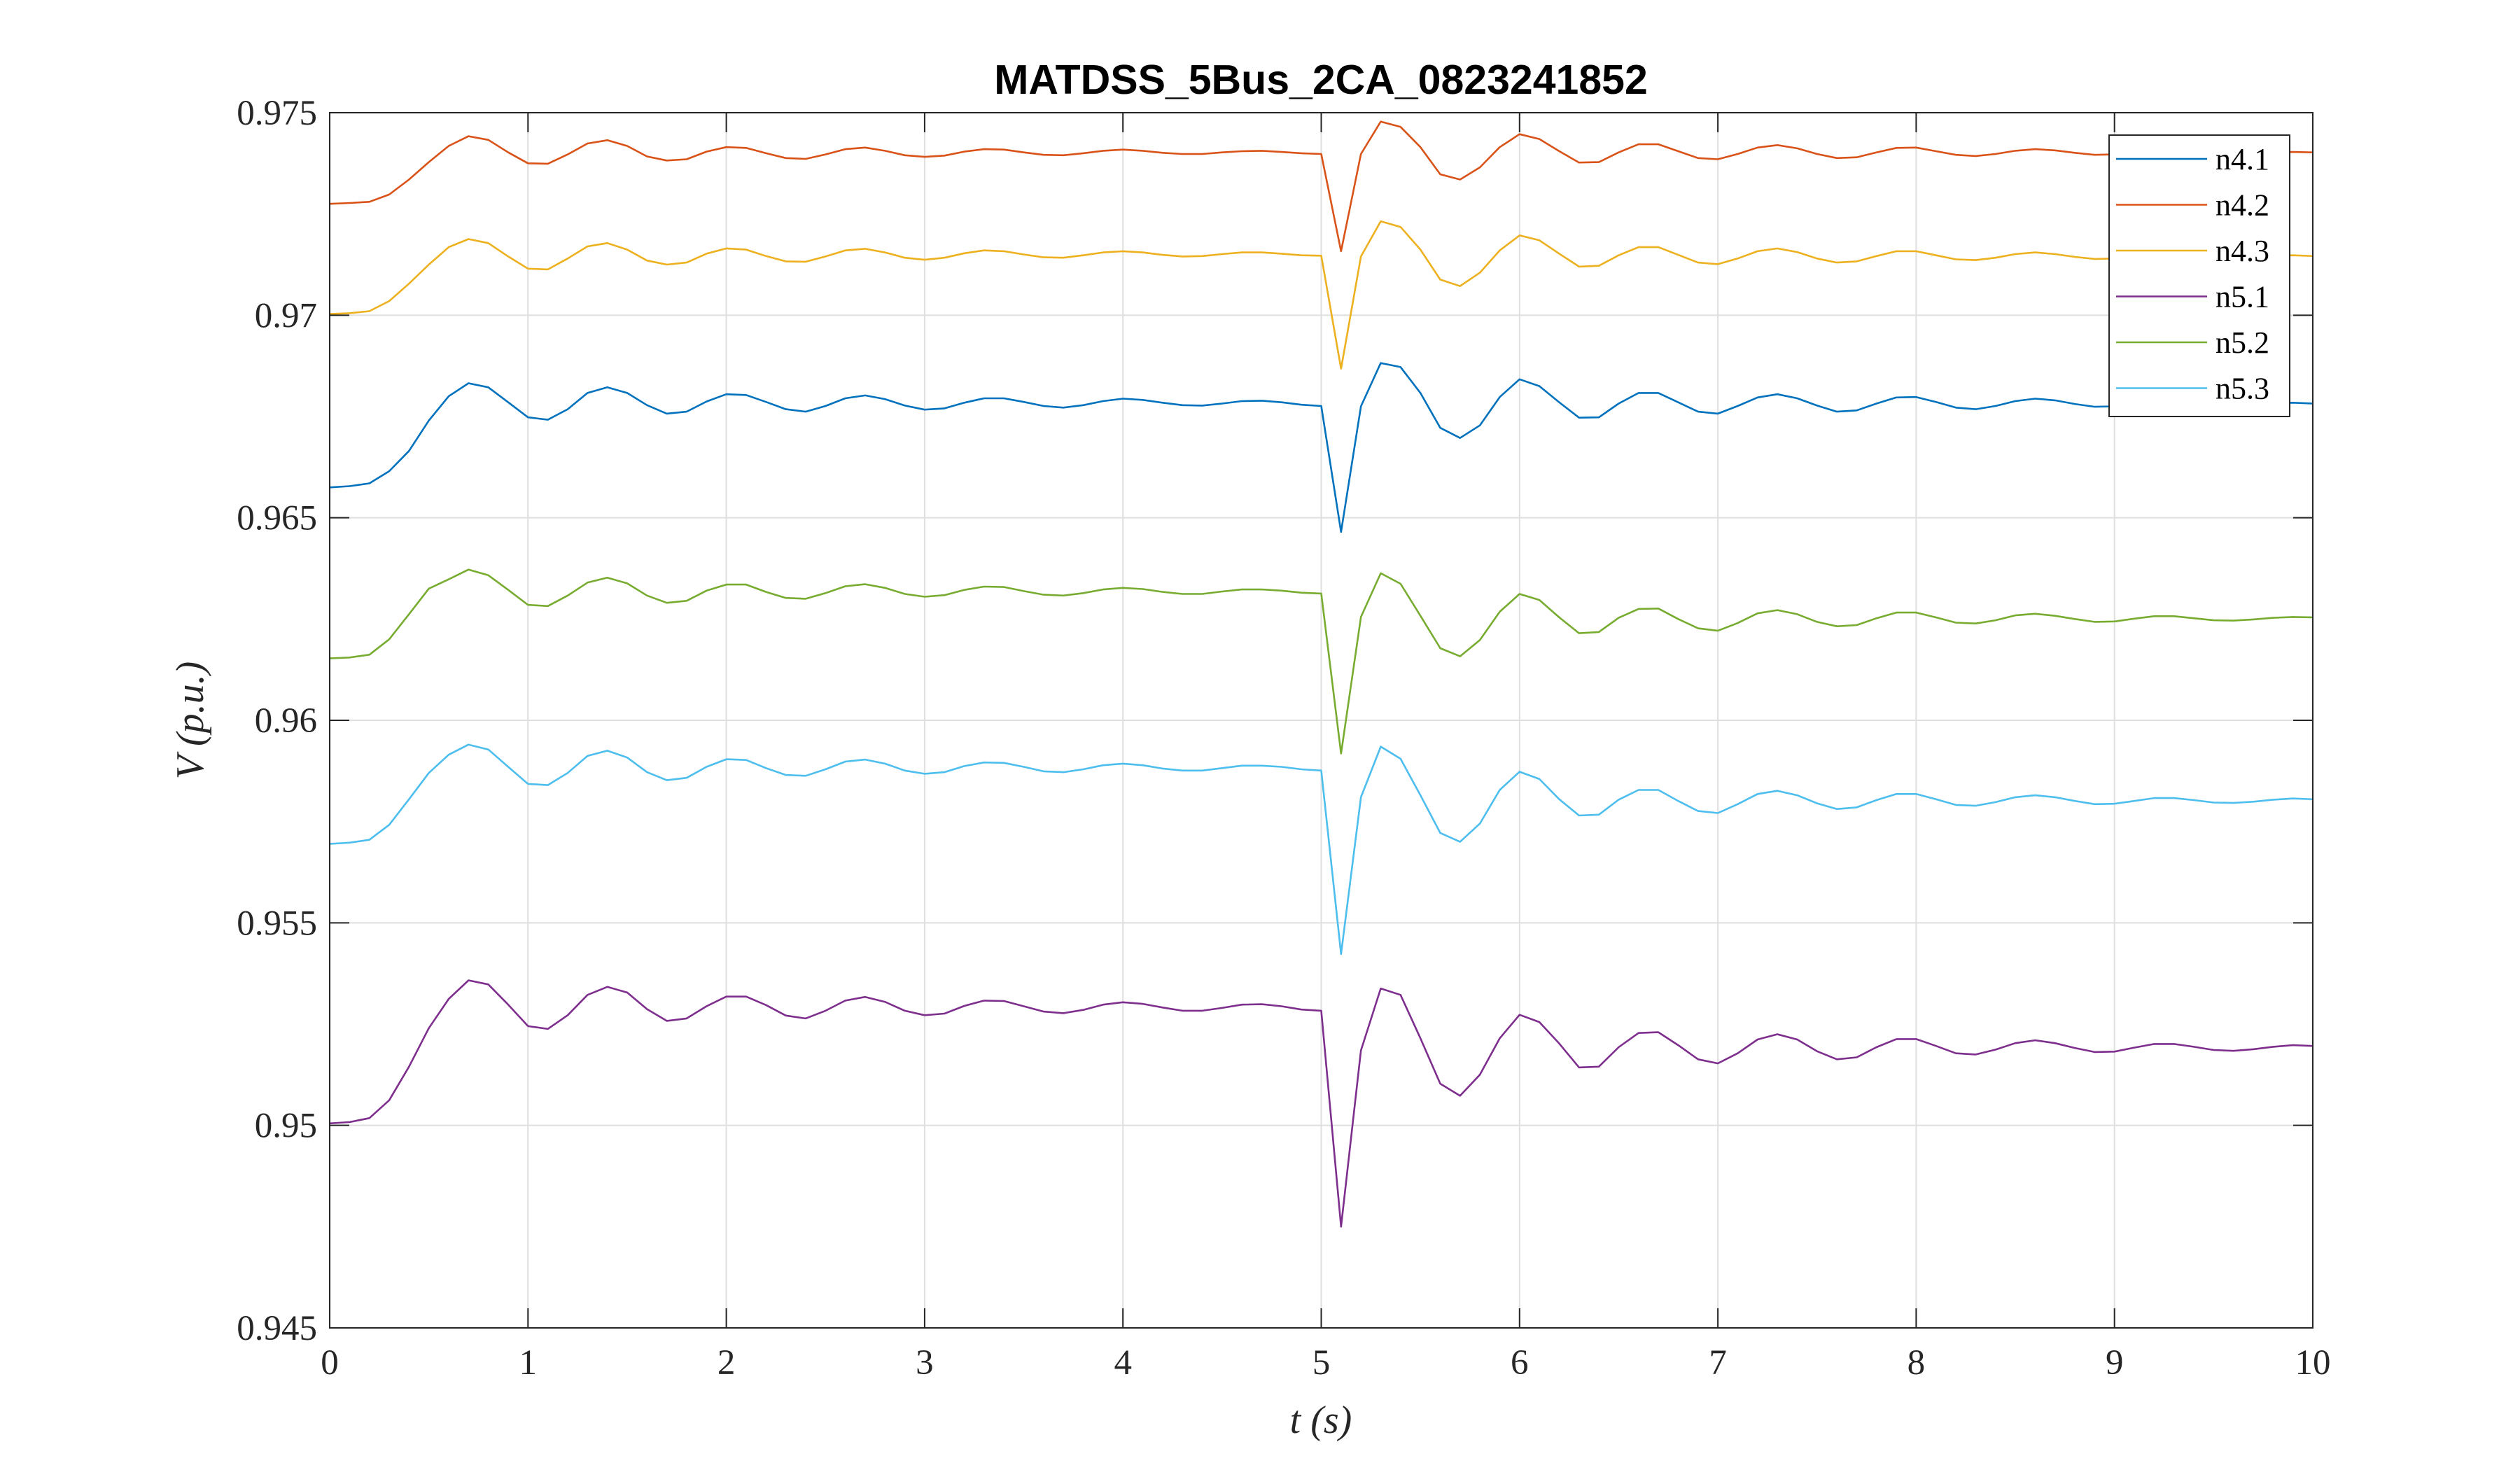  I want to click on legend-label: n5.3, so click(2242, 389).